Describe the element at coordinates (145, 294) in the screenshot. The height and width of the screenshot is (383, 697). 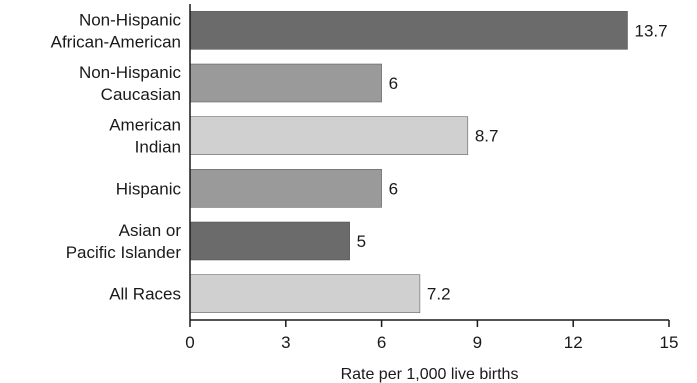
I see `category-label-5-line-0: All Races` at that location.